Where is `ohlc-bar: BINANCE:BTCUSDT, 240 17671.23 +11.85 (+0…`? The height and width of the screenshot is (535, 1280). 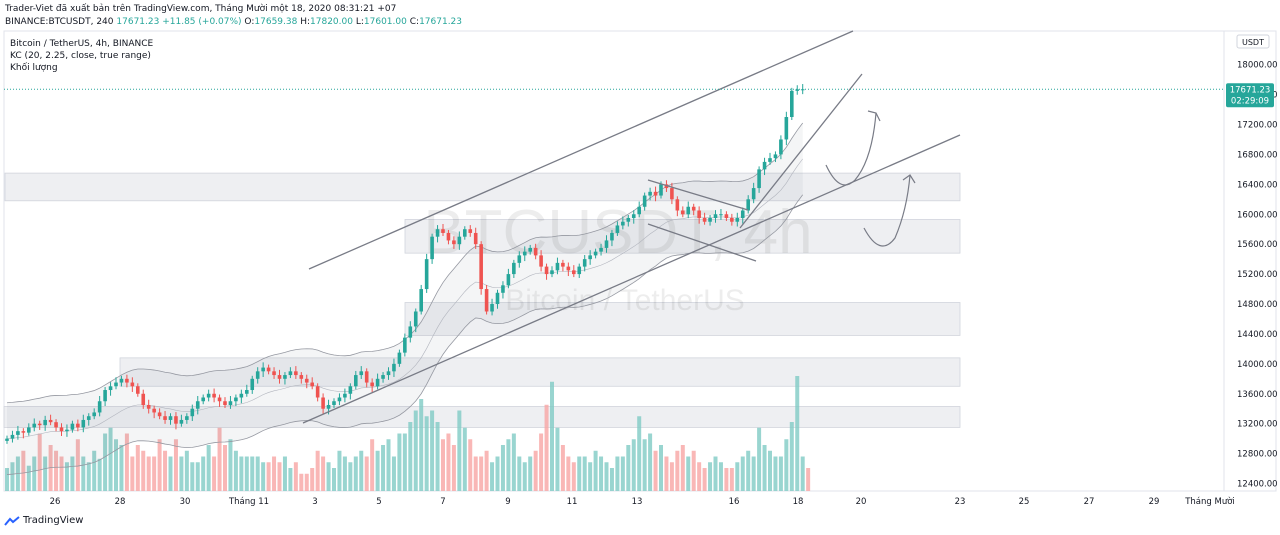 ohlc-bar: BINANCE:BTCUSDT, 240 17671.23 +11.85 (+0… is located at coordinates (233, 22).